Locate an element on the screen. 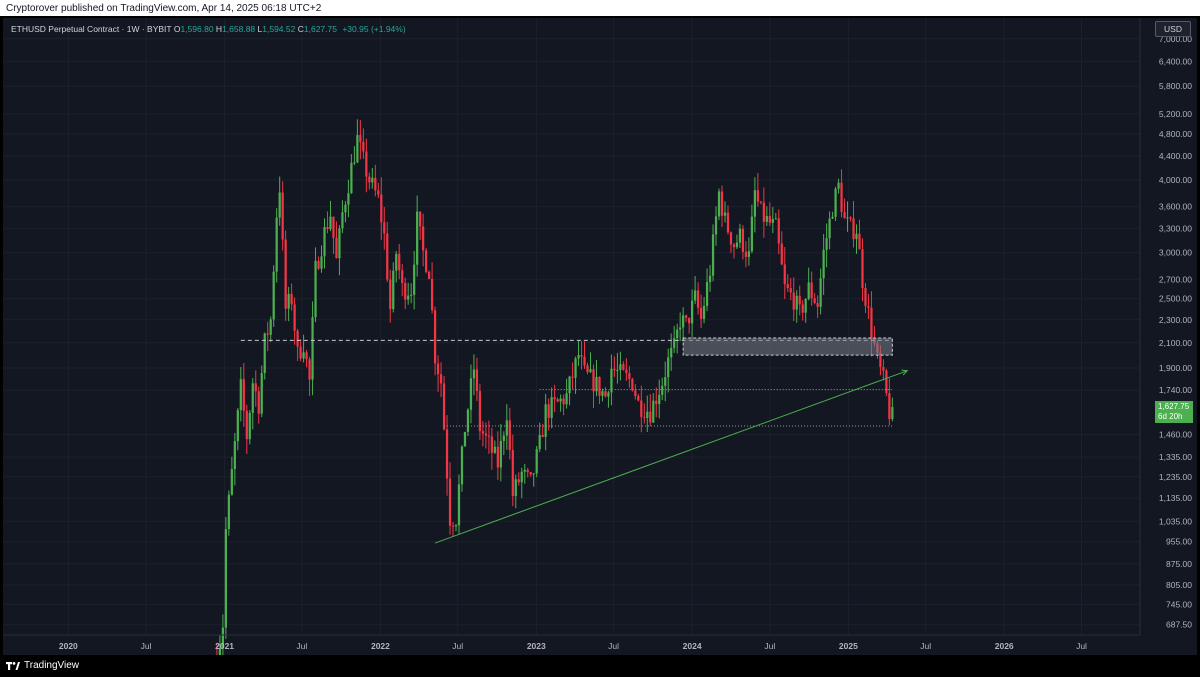 Image resolution: width=1200 pixels, height=677 pixels. price-tick-label: 2,300.00 is located at coordinates (1175, 320).